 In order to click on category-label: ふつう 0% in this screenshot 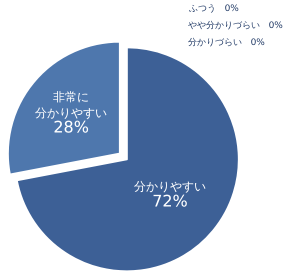, I will do `click(214, 9)`.